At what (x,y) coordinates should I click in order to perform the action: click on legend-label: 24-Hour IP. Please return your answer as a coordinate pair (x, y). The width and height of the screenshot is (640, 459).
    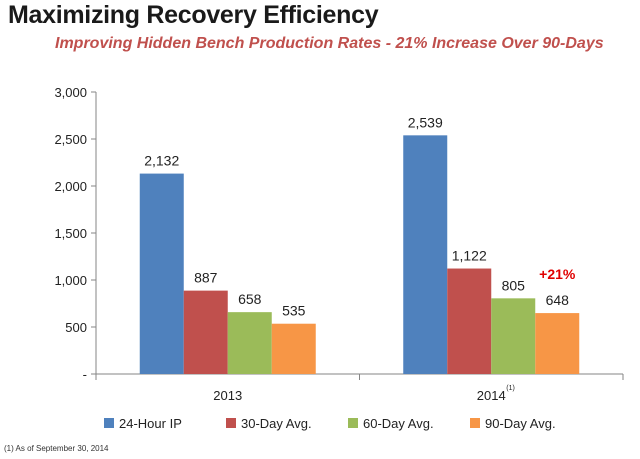
    Looking at the image, I should click on (150, 423).